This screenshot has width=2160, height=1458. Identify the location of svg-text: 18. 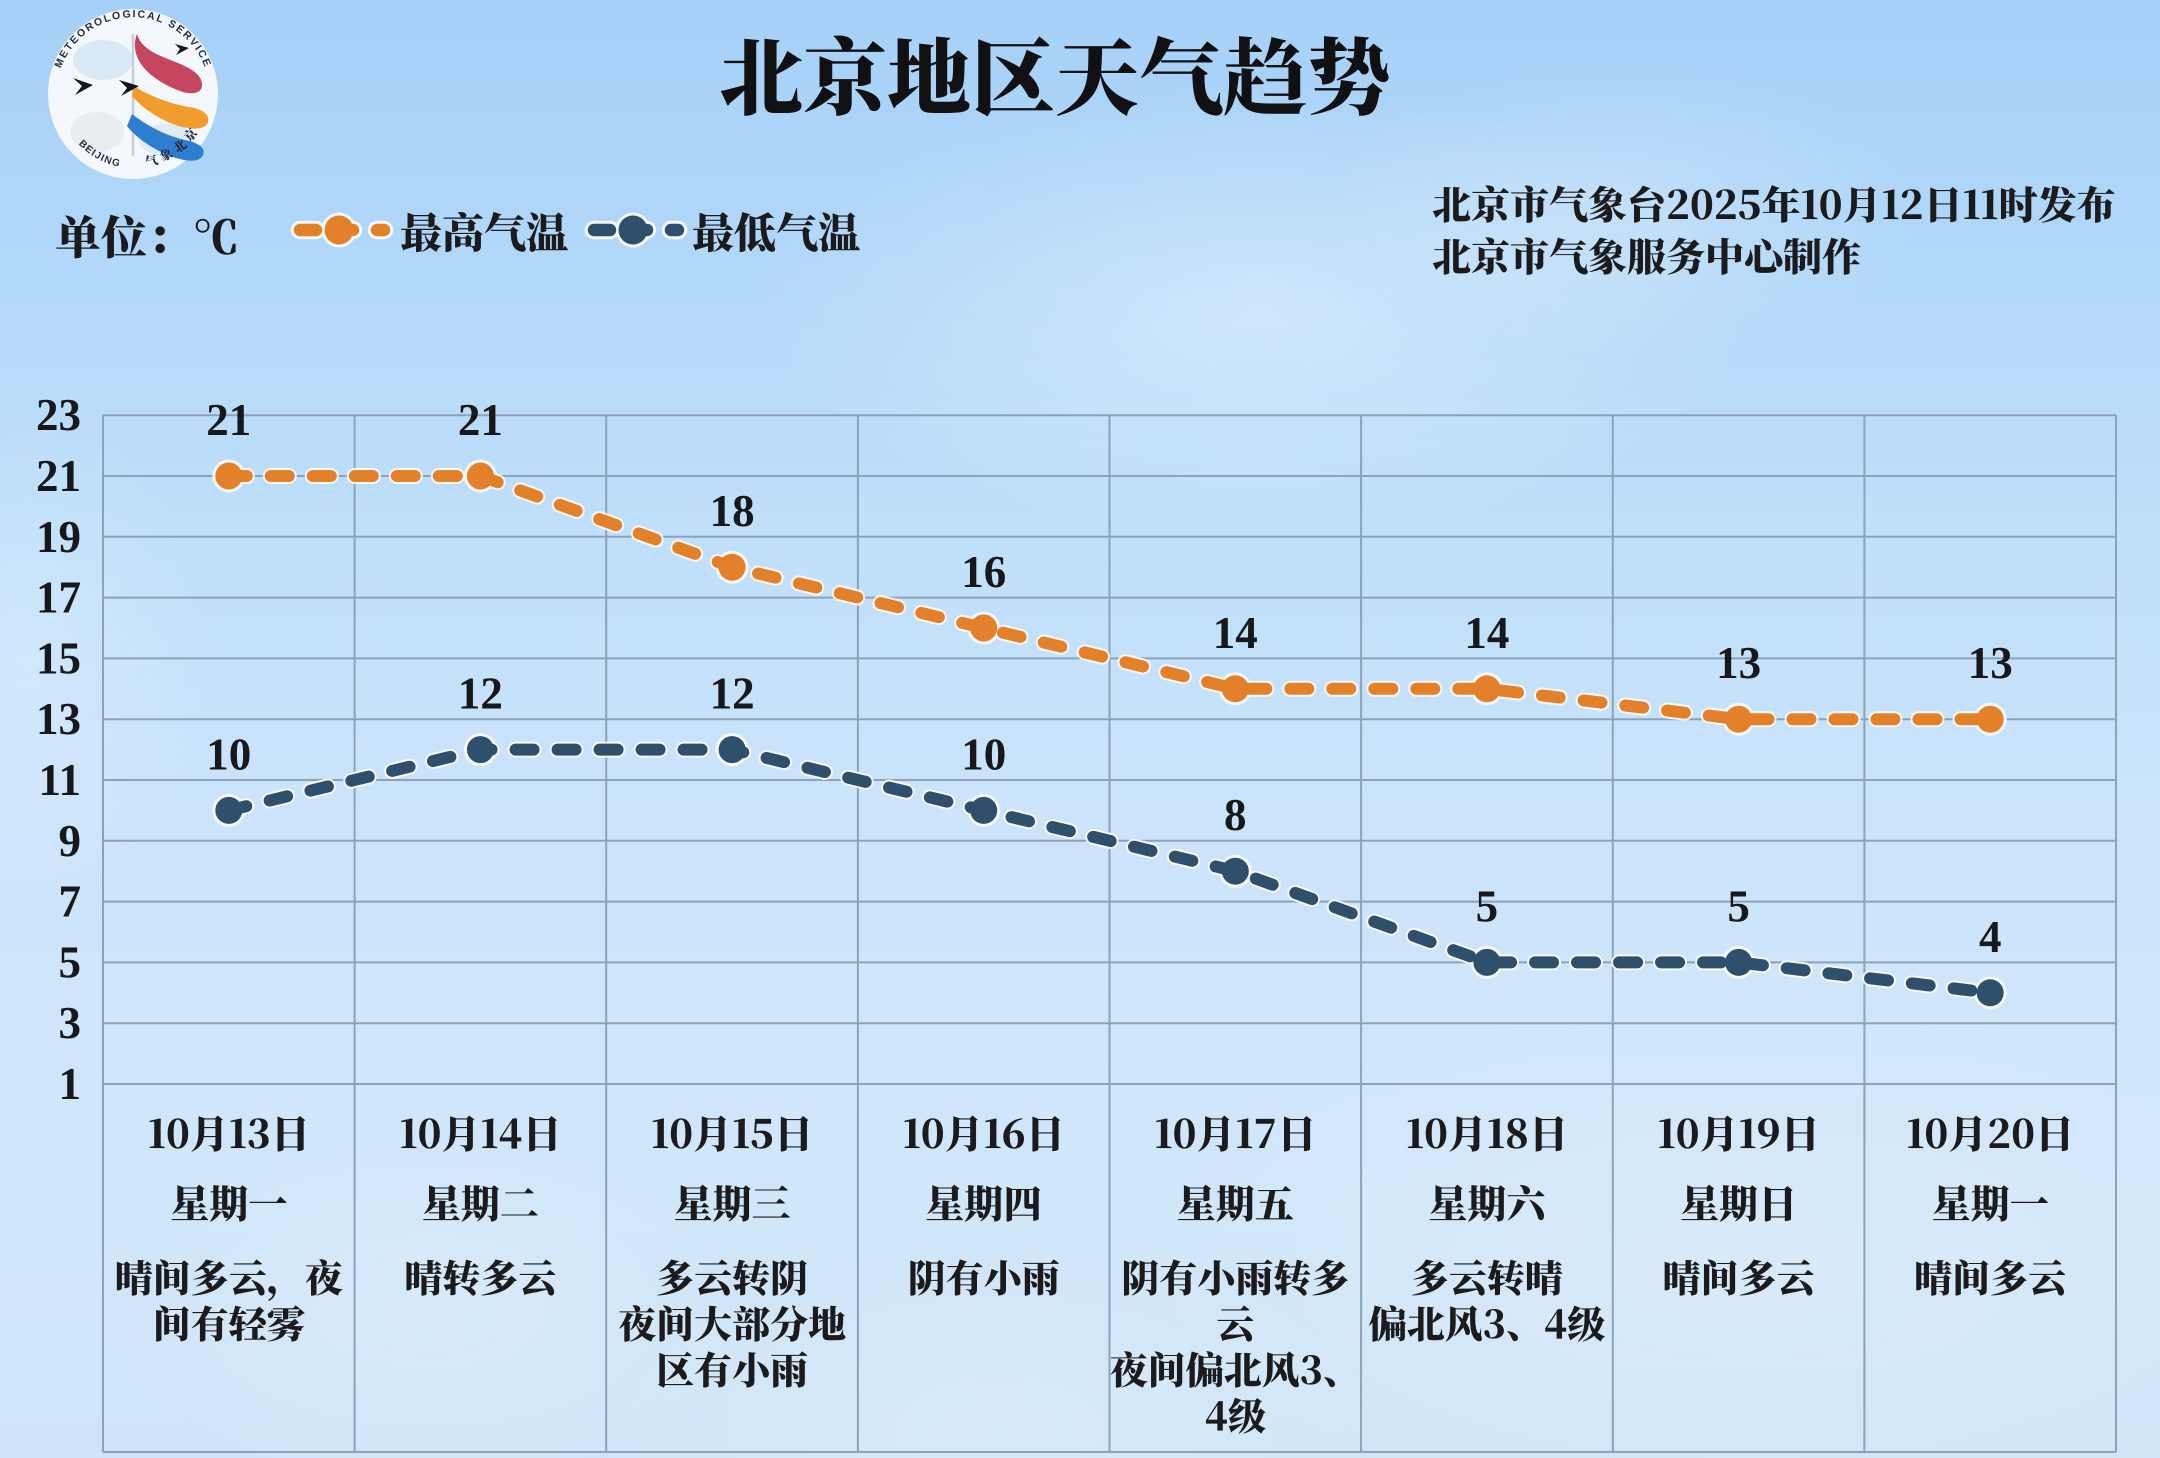
(732, 511).